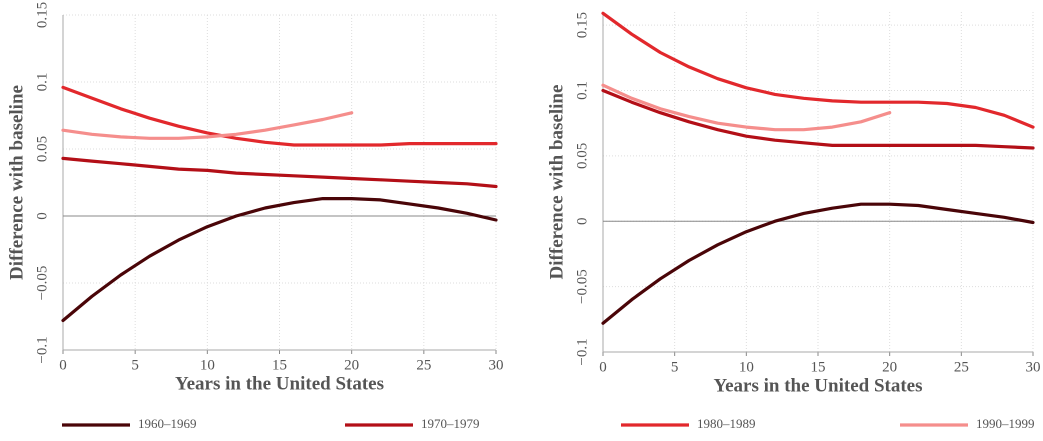 Image resolution: width=1043 pixels, height=441 pixels. Describe the element at coordinates (1005, 423) in the screenshot. I see `legend-label: 1990–1999` at that location.